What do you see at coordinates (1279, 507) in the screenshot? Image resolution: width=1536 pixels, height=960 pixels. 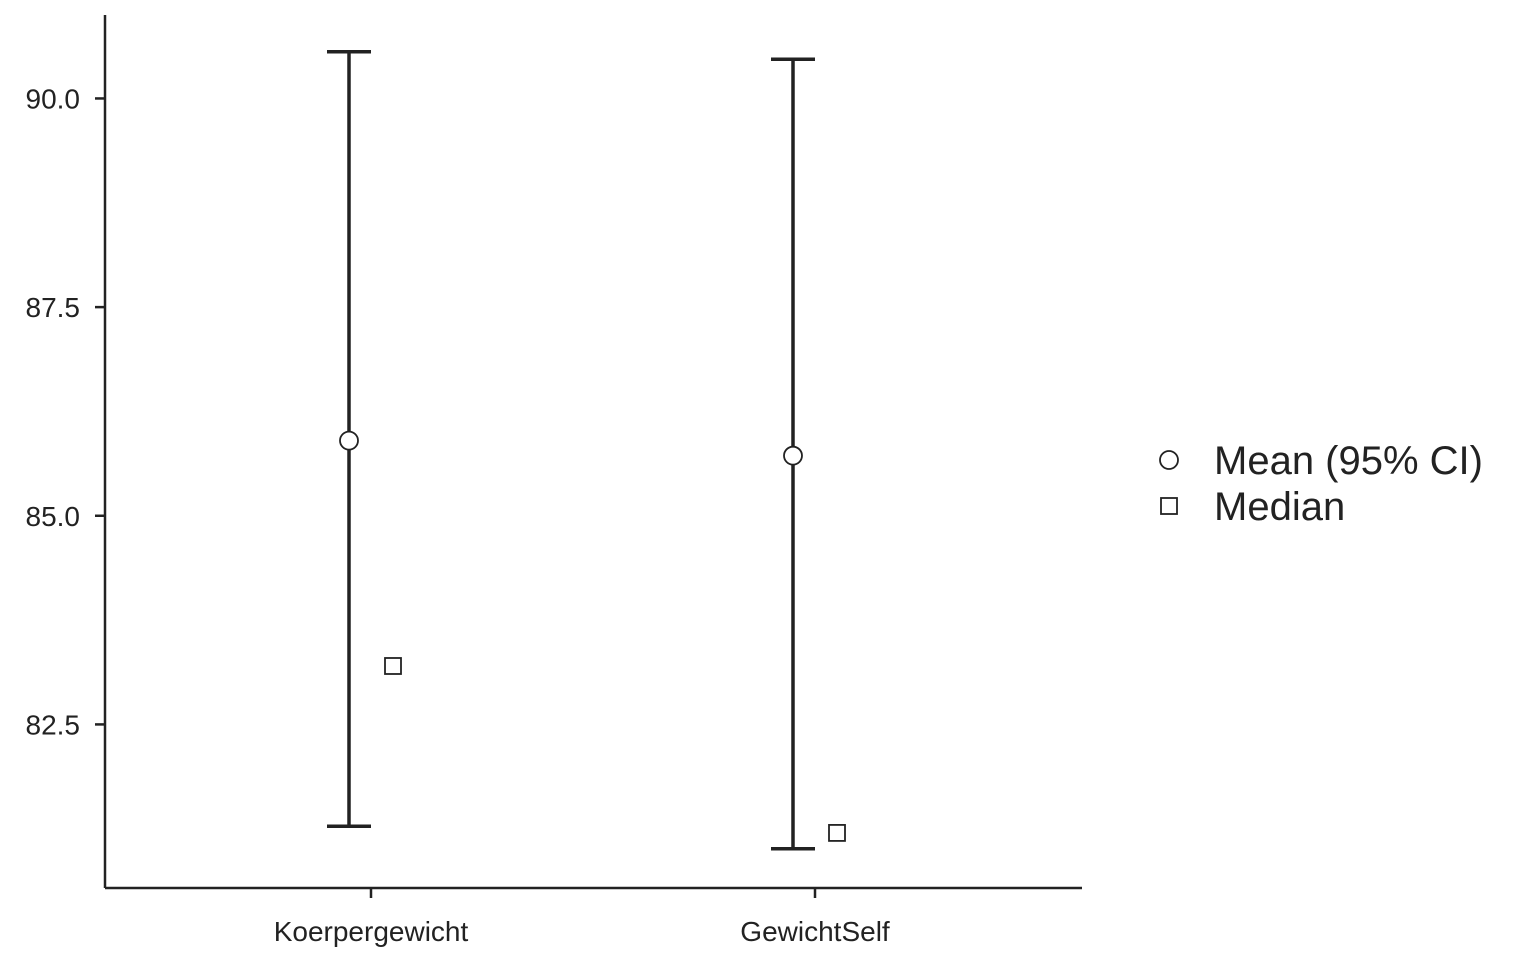 I see `legend-label-median: Median` at bounding box center [1279, 507].